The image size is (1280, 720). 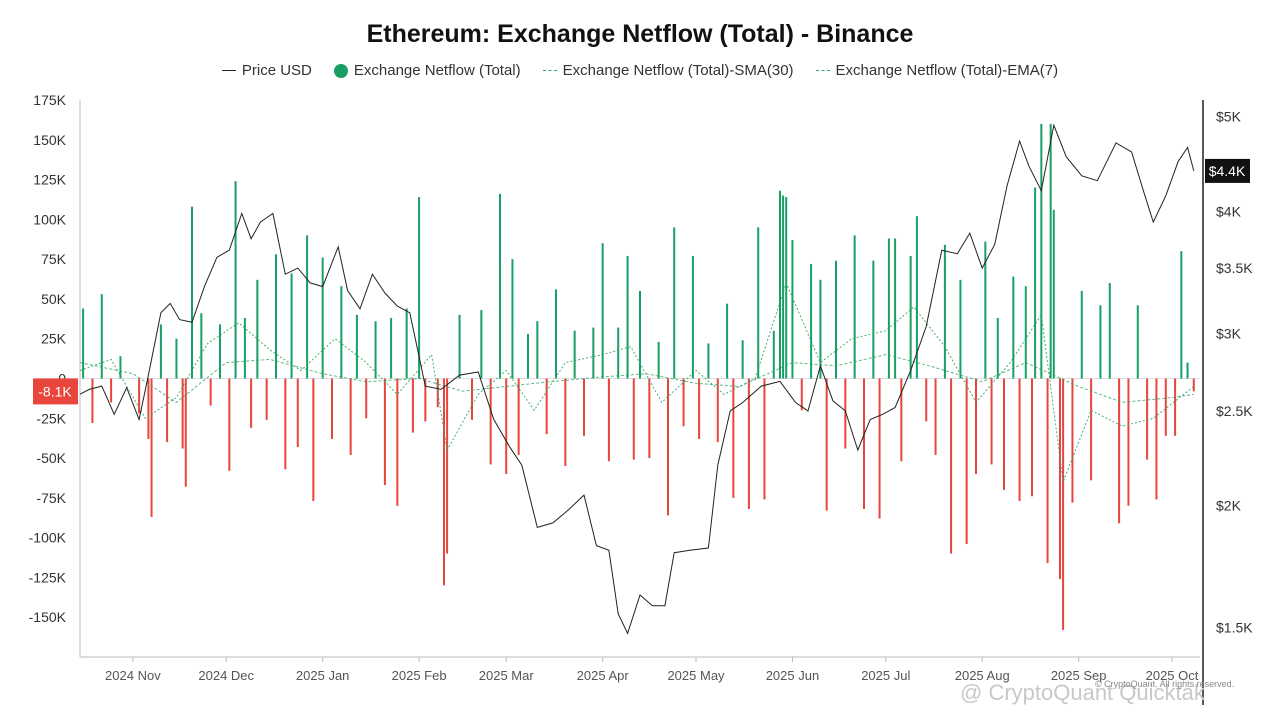 What do you see at coordinates (48, 617) in the screenshot?
I see `y-left-tick-label: -150K` at bounding box center [48, 617].